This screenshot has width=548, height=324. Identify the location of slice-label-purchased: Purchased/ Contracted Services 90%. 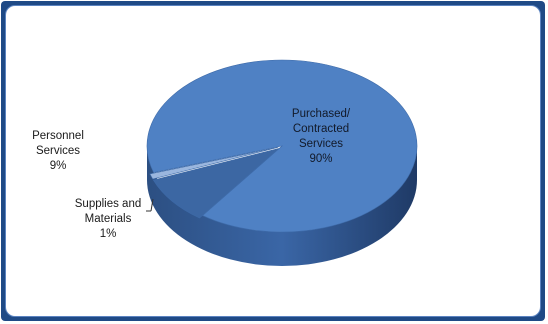
(321, 137).